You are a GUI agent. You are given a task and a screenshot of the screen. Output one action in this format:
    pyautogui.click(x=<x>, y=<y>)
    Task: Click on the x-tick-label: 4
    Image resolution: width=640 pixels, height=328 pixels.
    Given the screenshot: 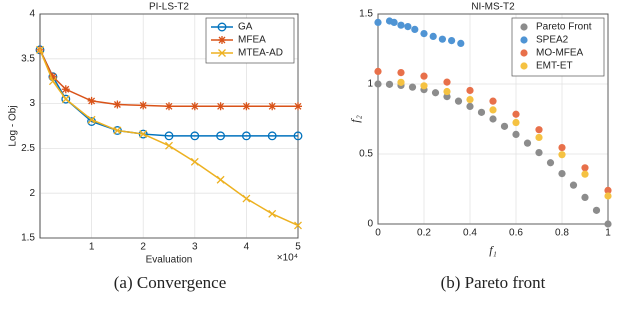 What is the action you would take?
    pyautogui.click(x=247, y=247)
    